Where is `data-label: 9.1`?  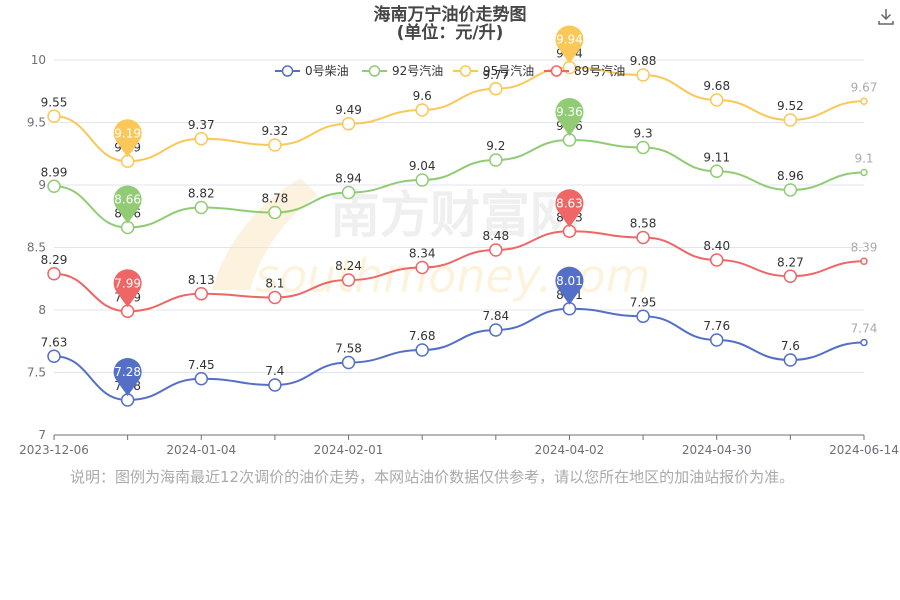
data-label: 9.1 is located at coordinates (863, 159).